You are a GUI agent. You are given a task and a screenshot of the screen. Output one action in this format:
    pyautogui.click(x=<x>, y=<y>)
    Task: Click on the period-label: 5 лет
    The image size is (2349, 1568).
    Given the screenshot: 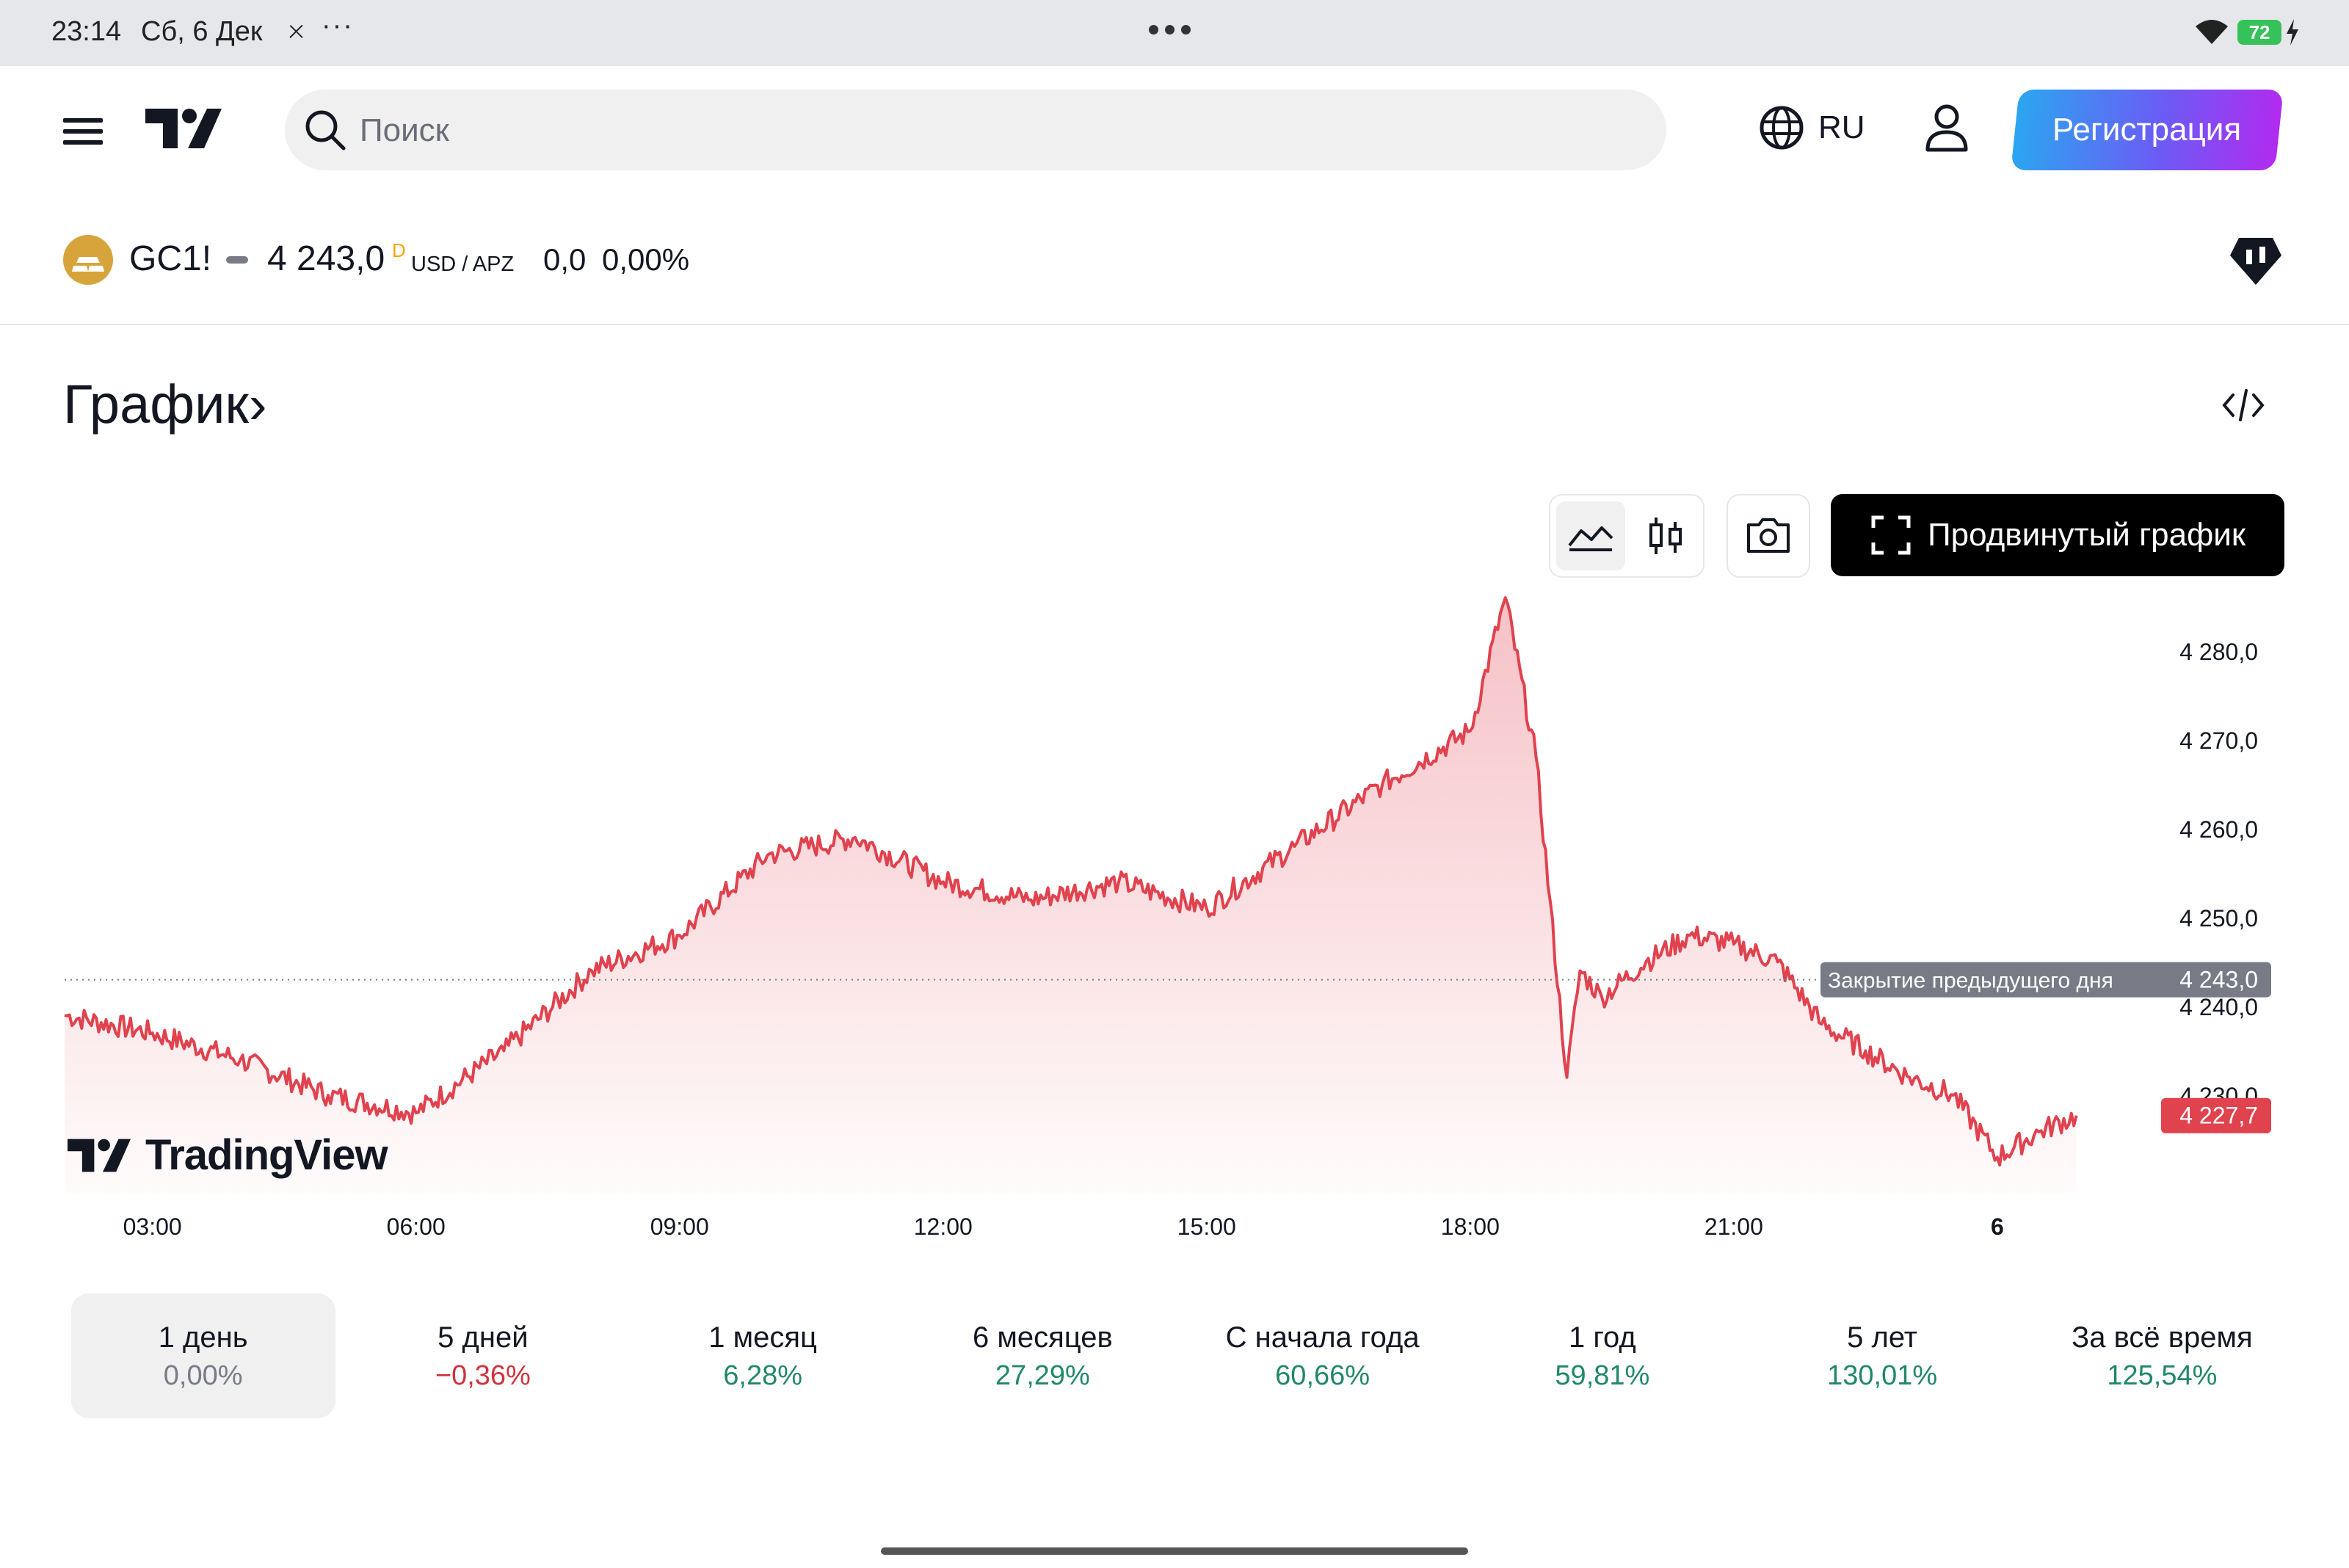 What is the action you would take?
    pyautogui.click(x=1882, y=1337)
    